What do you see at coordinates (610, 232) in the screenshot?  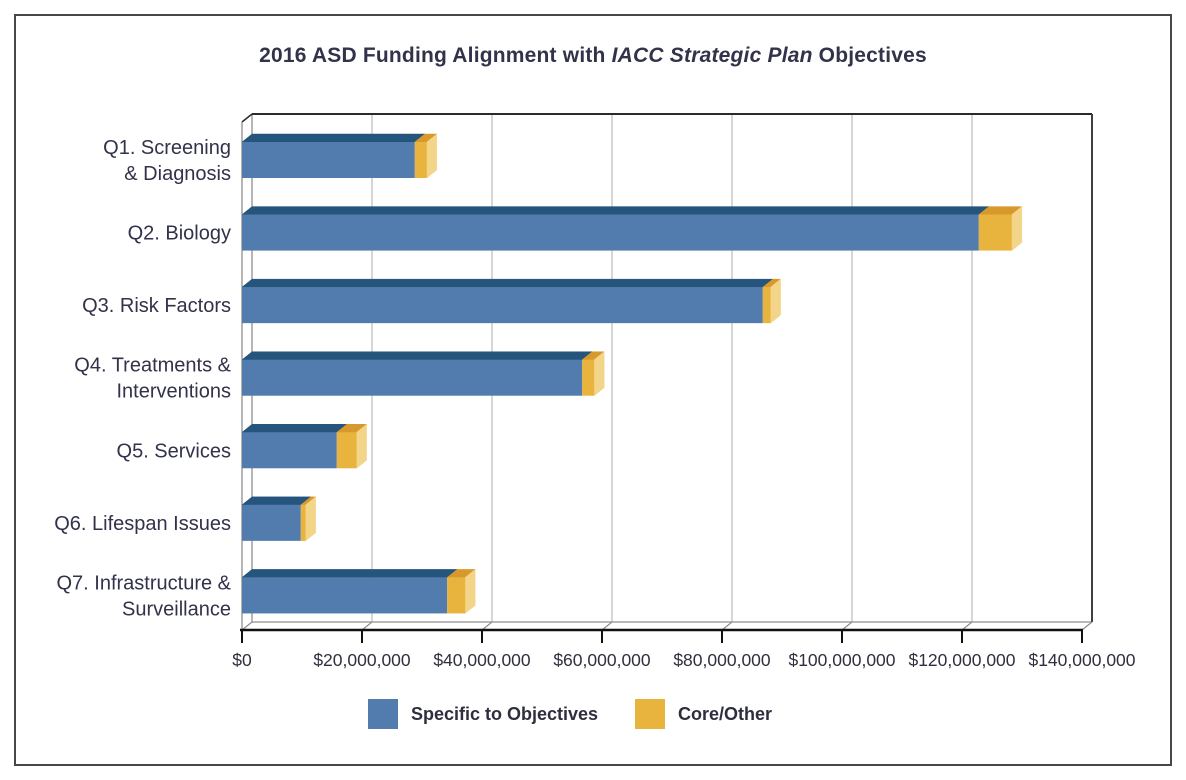 I see `bar-q2-specific` at bounding box center [610, 232].